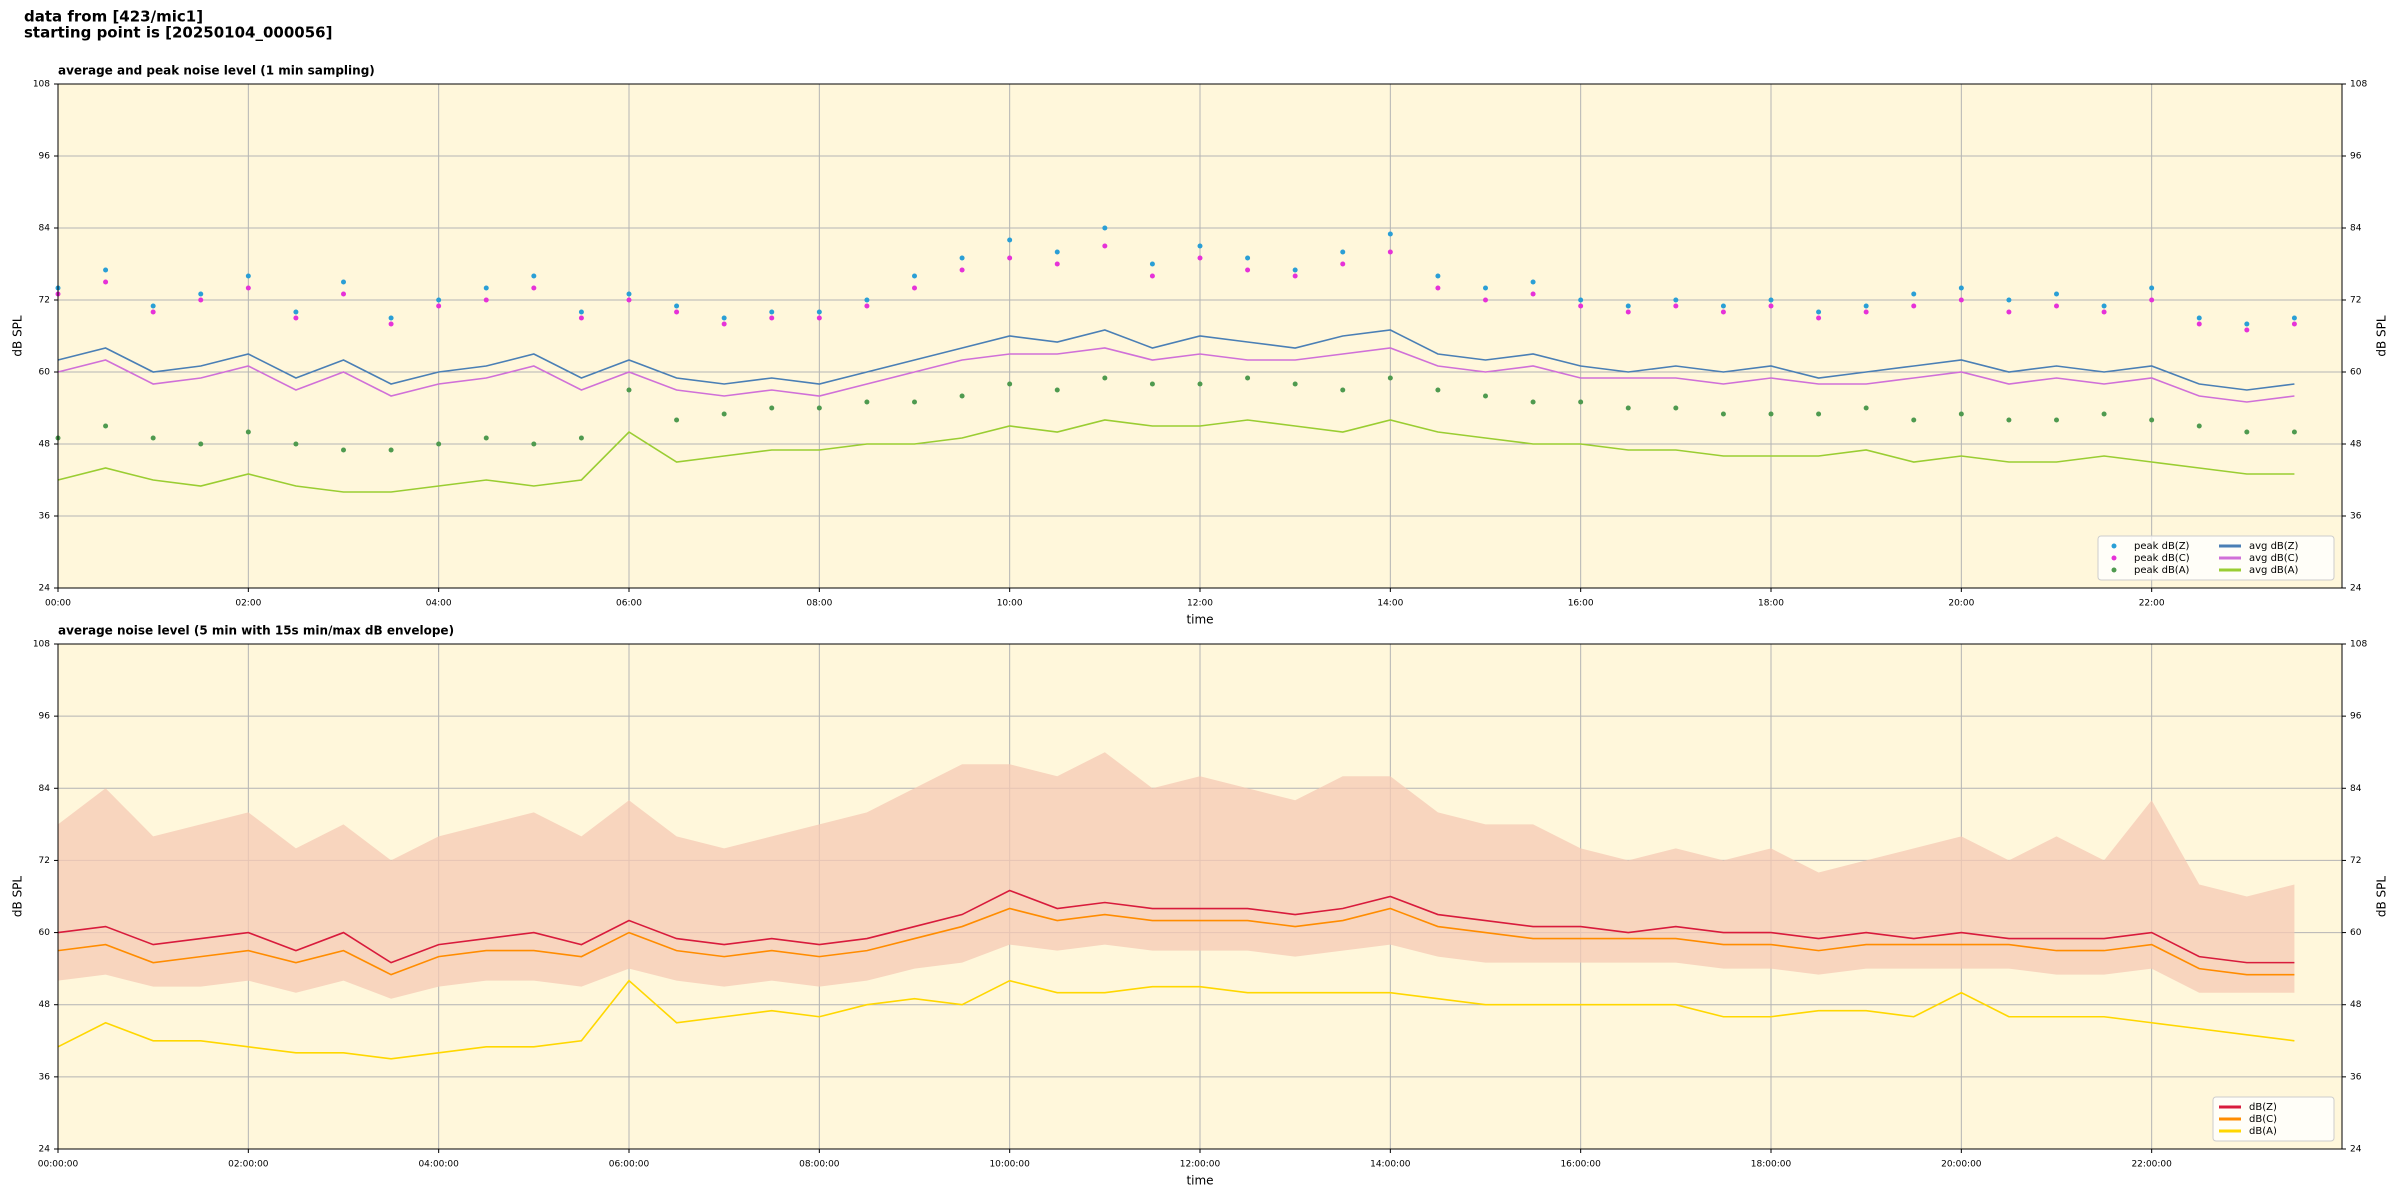 This screenshot has height=1204, width=2400. I want to click on x-tick-label: 20:00, so click(1961, 604).